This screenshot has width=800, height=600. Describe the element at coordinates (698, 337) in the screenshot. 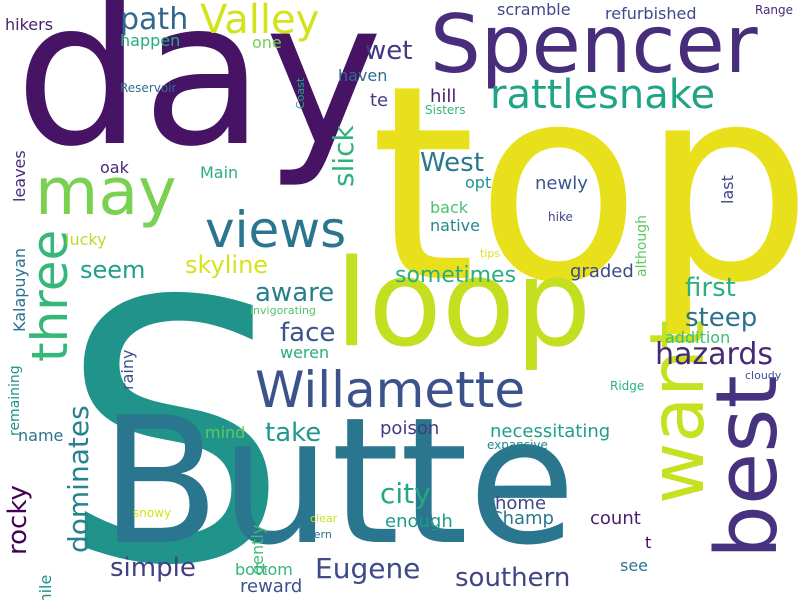

I see `word-addition: addition` at that location.